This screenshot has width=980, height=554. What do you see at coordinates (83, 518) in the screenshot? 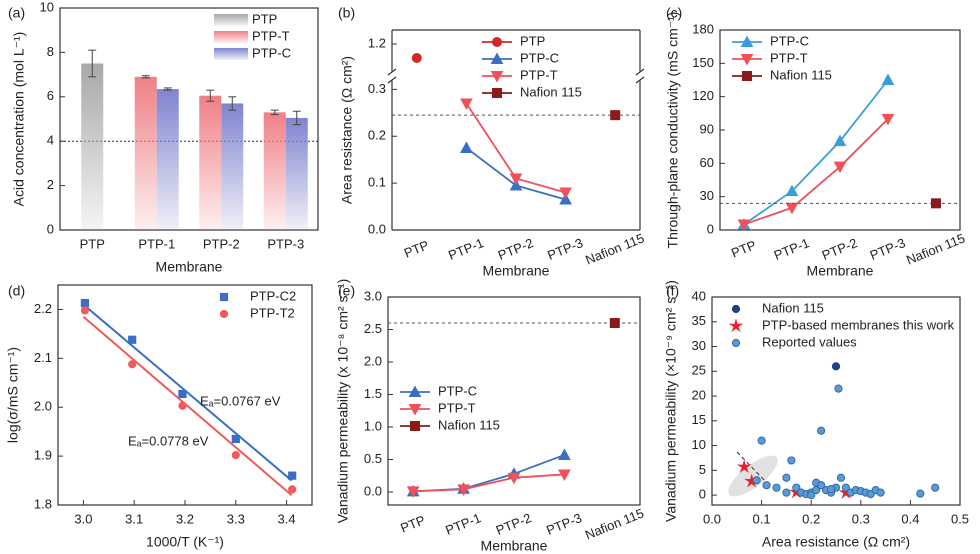
I see `x-tick-label: 3.0` at bounding box center [83, 518].